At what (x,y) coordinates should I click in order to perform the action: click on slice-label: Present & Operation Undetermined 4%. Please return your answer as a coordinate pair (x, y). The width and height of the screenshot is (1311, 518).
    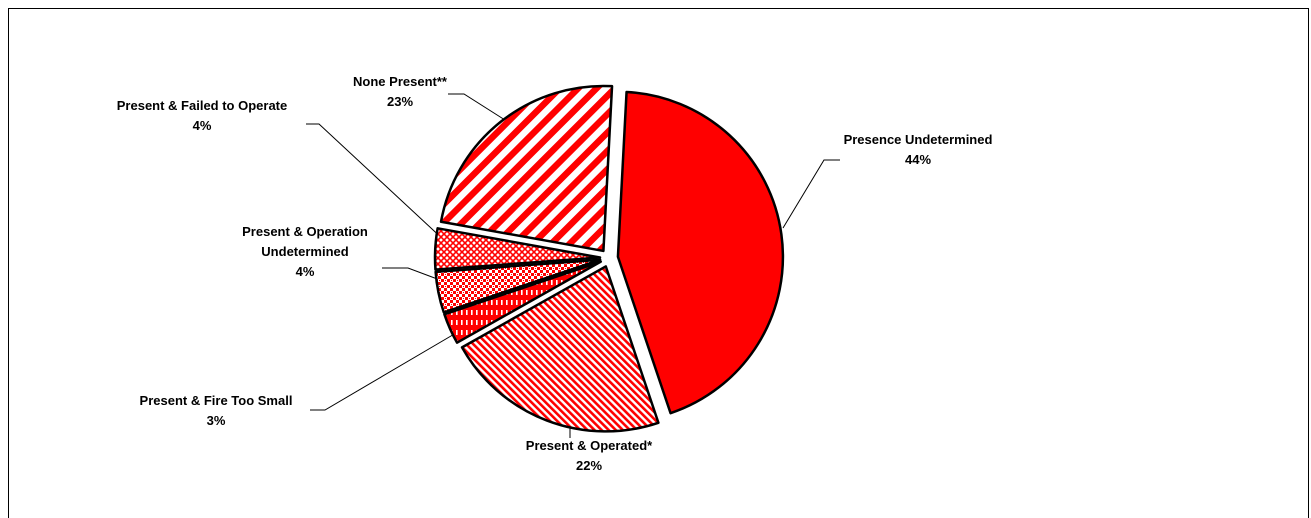
    Looking at the image, I should click on (305, 251).